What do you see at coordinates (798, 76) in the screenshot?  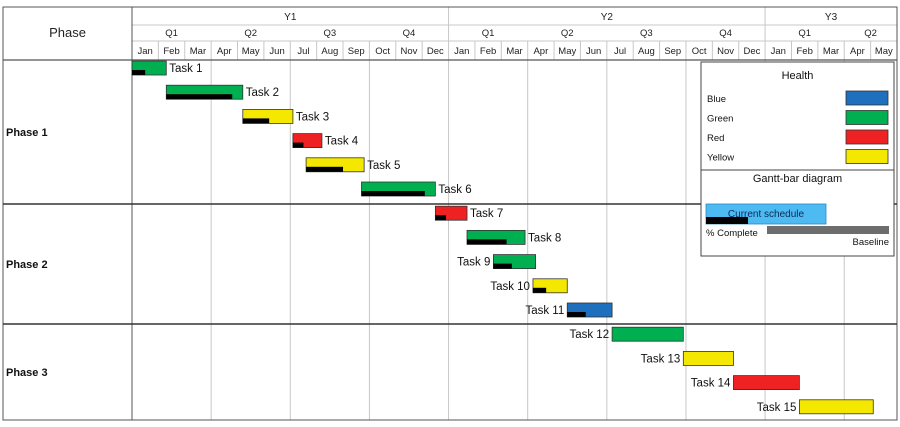 I see `legend-health-title: Health` at bounding box center [798, 76].